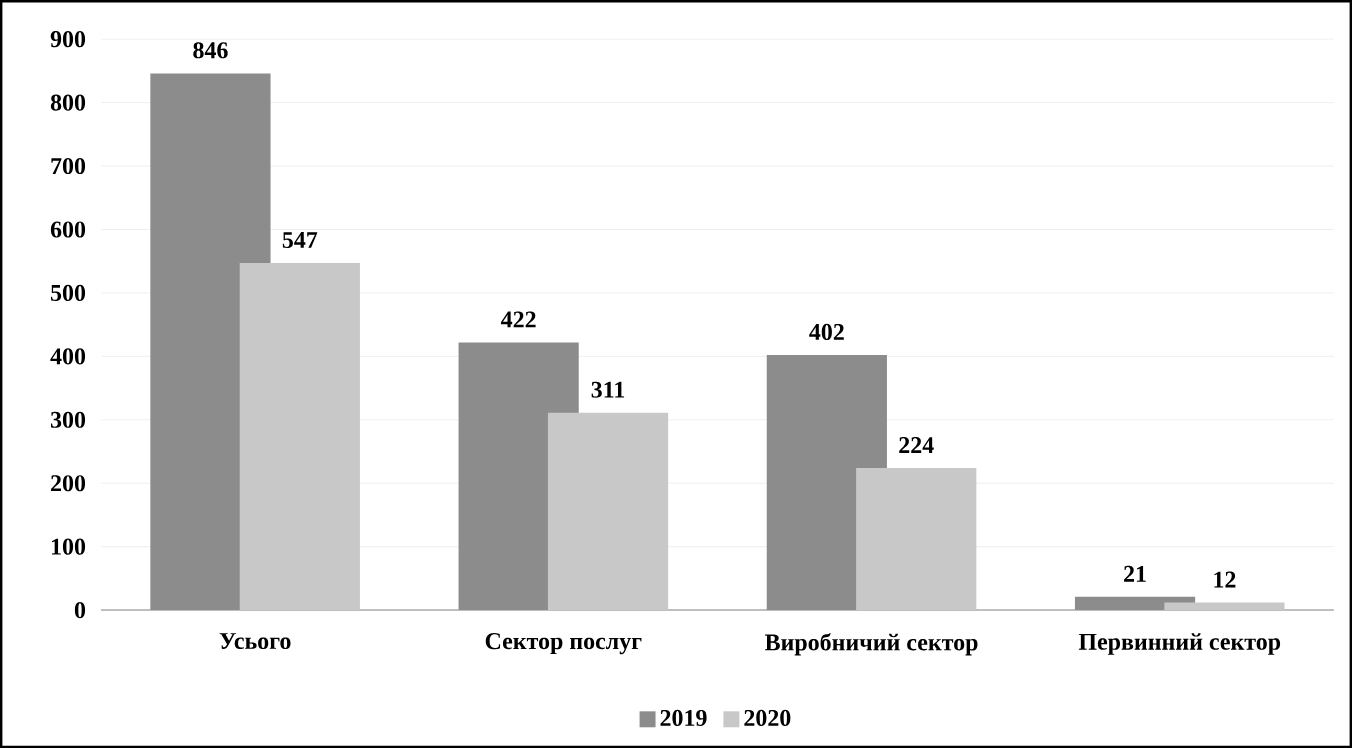 The image size is (1352, 748). Describe the element at coordinates (68, 166) in the screenshot. I see `y-tick-label: 700` at that location.